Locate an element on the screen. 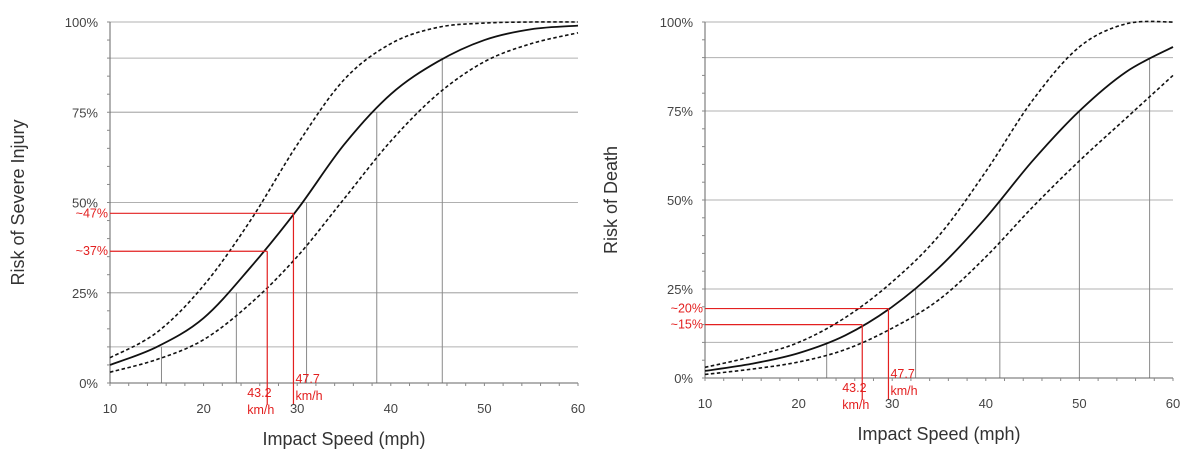 The width and height of the screenshot is (1185, 450). y-axis-title: Risk of Severe Injury is located at coordinates (18, 202).